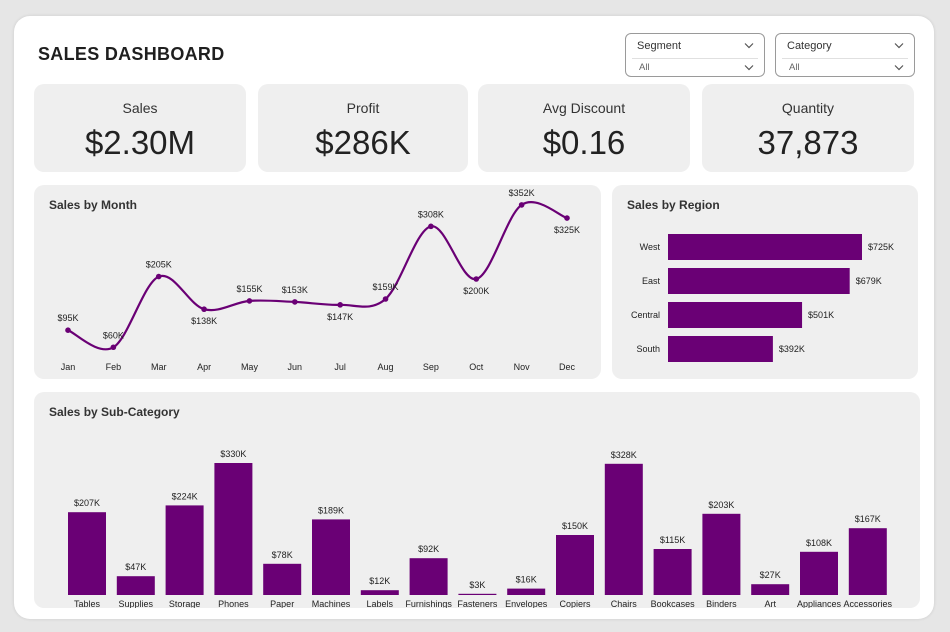 Image resolution: width=950 pixels, height=632 pixels. Describe the element at coordinates (644, 67) in the screenshot. I see `segment-slicer-value: All` at that location.